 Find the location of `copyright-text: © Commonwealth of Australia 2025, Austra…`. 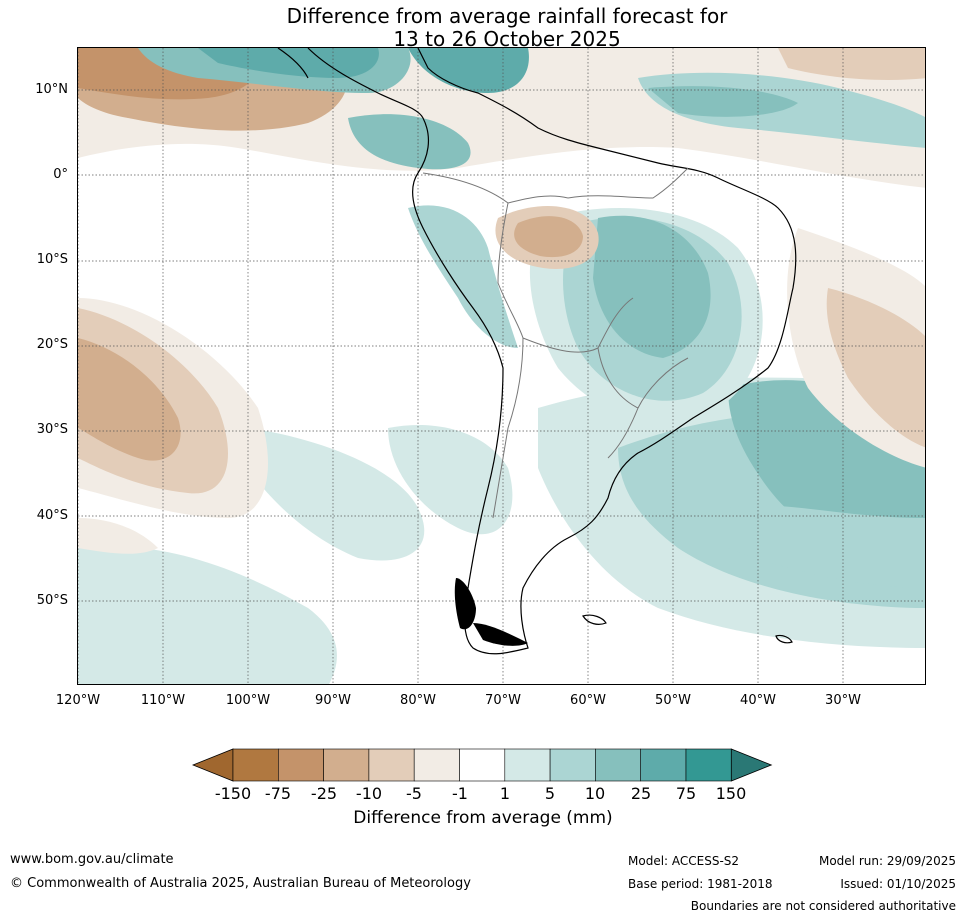

copyright-text: © Commonwealth of Australia 2025, Austra… is located at coordinates (240, 883).